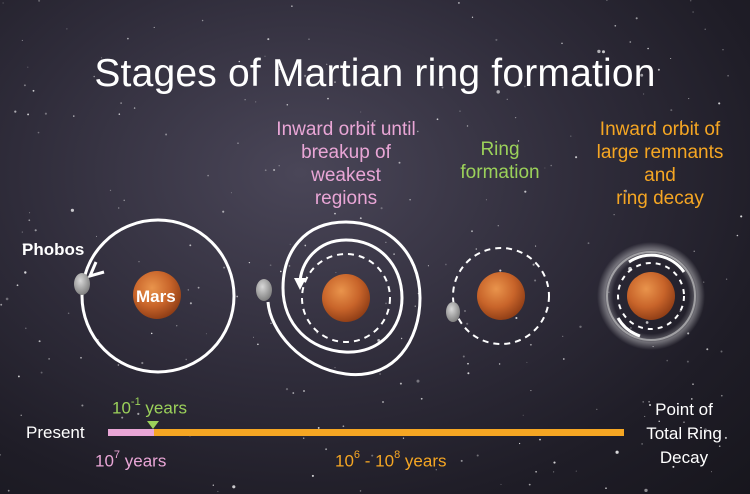 Image resolution: width=750 pixels, height=494 pixels. I want to click on caption-line: Total Ring, so click(684, 433).